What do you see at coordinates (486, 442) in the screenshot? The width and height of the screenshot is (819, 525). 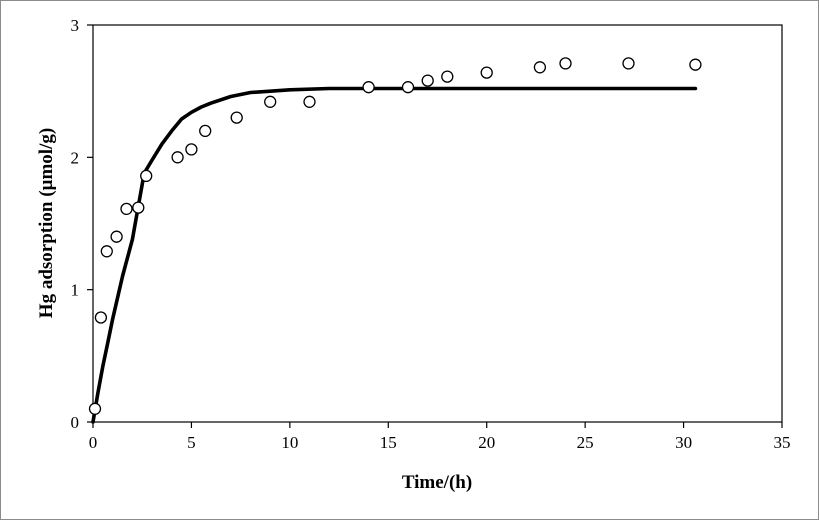 I see `x-tick-label: 20` at bounding box center [486, 442].